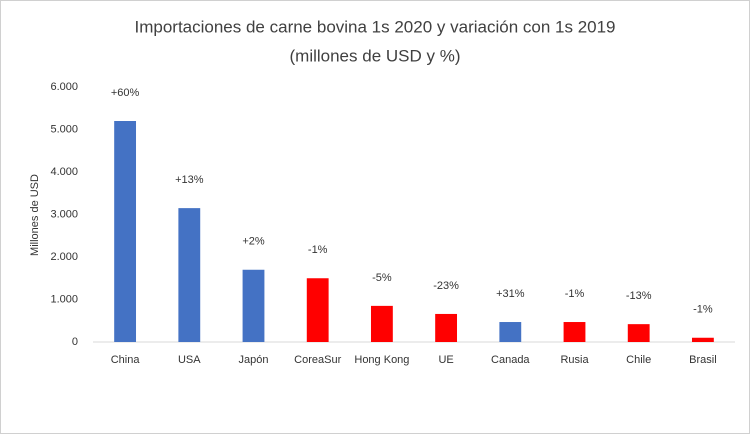 The image size is (750, 434). What do you see at coordinates (64, 87) in the screenshot?
I see `y-tick-label: 6.000` at bounding box center [64, 87].